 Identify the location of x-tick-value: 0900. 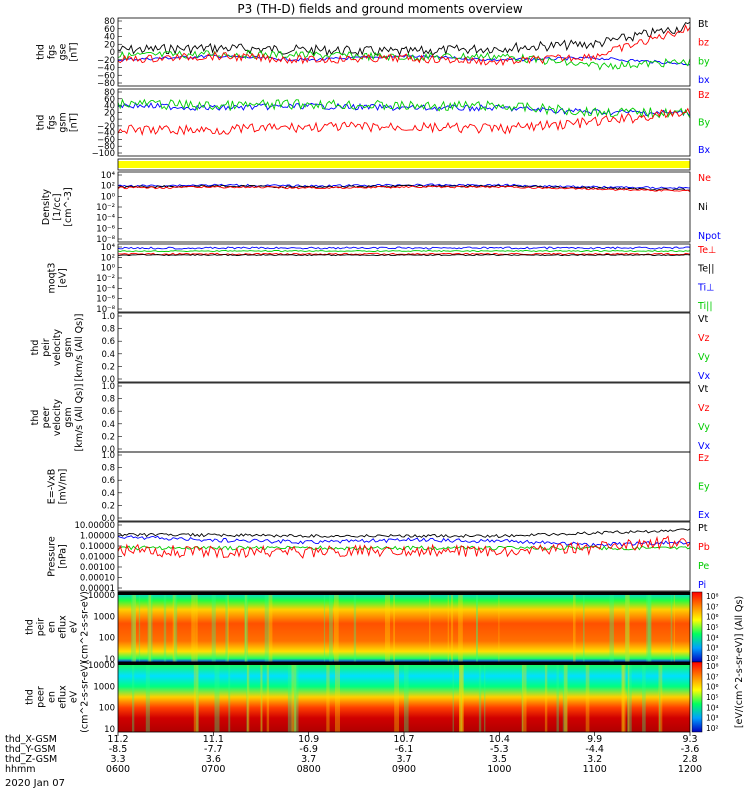
(404, 769).